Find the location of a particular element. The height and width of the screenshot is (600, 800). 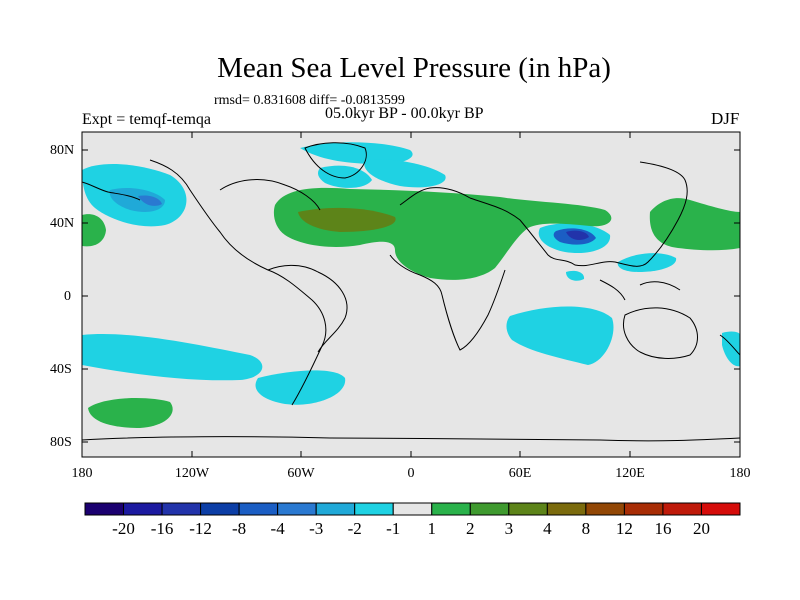

season-label: DJF is located at coordinates (725, 118).